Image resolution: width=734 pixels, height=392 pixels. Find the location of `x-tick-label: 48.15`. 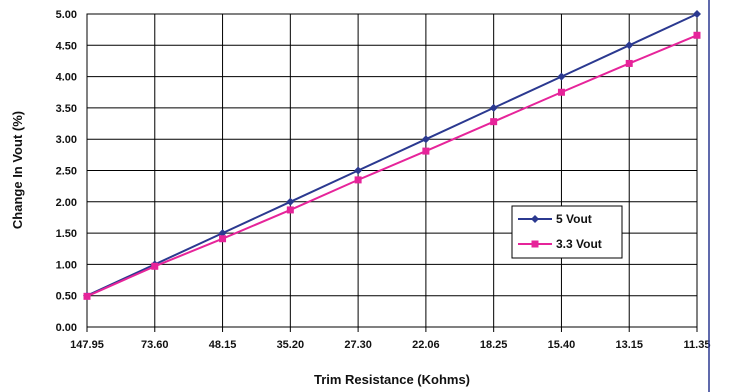

x-tick-label: 48.15 is located at coordinates (223, 345).